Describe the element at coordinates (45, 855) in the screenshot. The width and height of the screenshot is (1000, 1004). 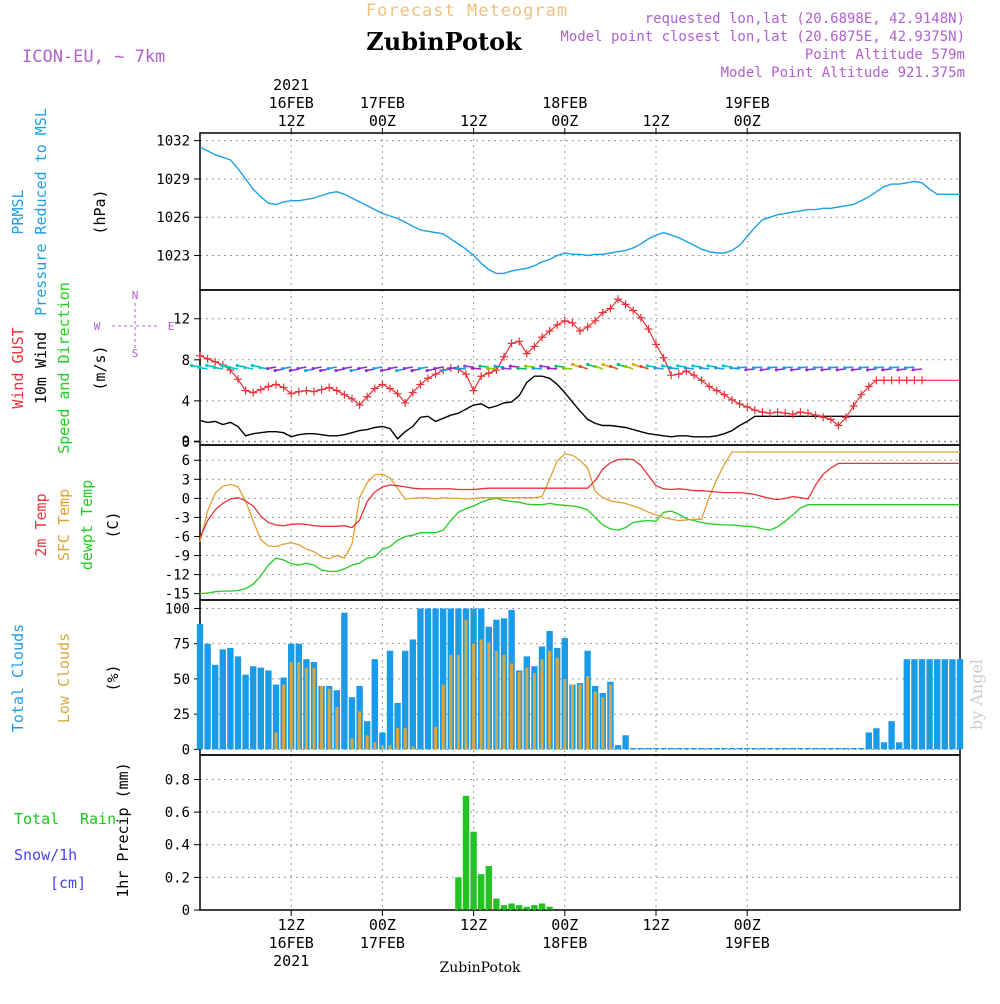
I see `label-snow: Snow/1h` at that location.